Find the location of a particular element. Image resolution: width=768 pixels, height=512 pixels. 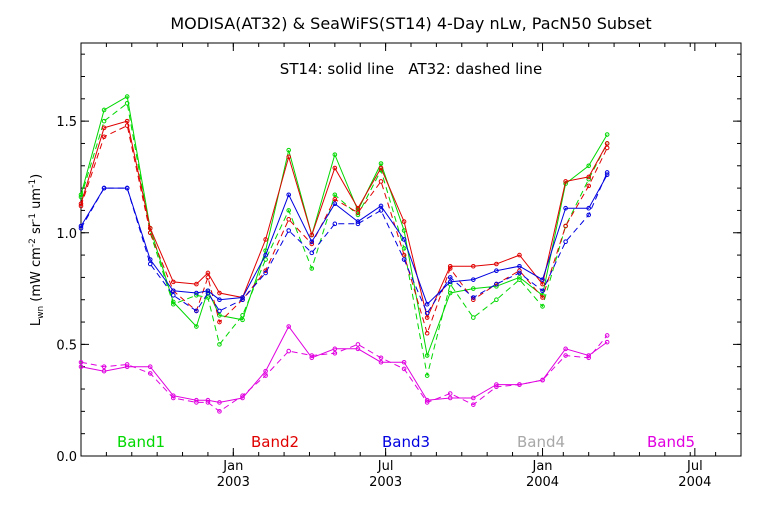

ylabel-base: L is located at coordinates (36, 322).